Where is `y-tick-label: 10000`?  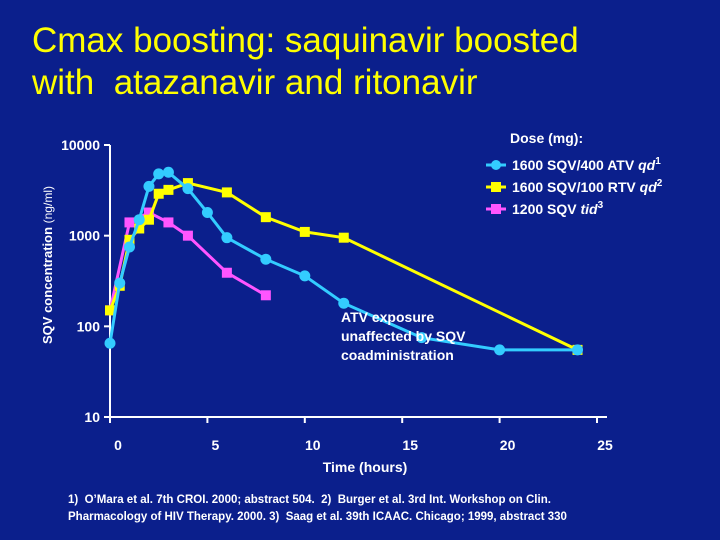
y-tick-label: 10000 is located at coordinates (80, 145).